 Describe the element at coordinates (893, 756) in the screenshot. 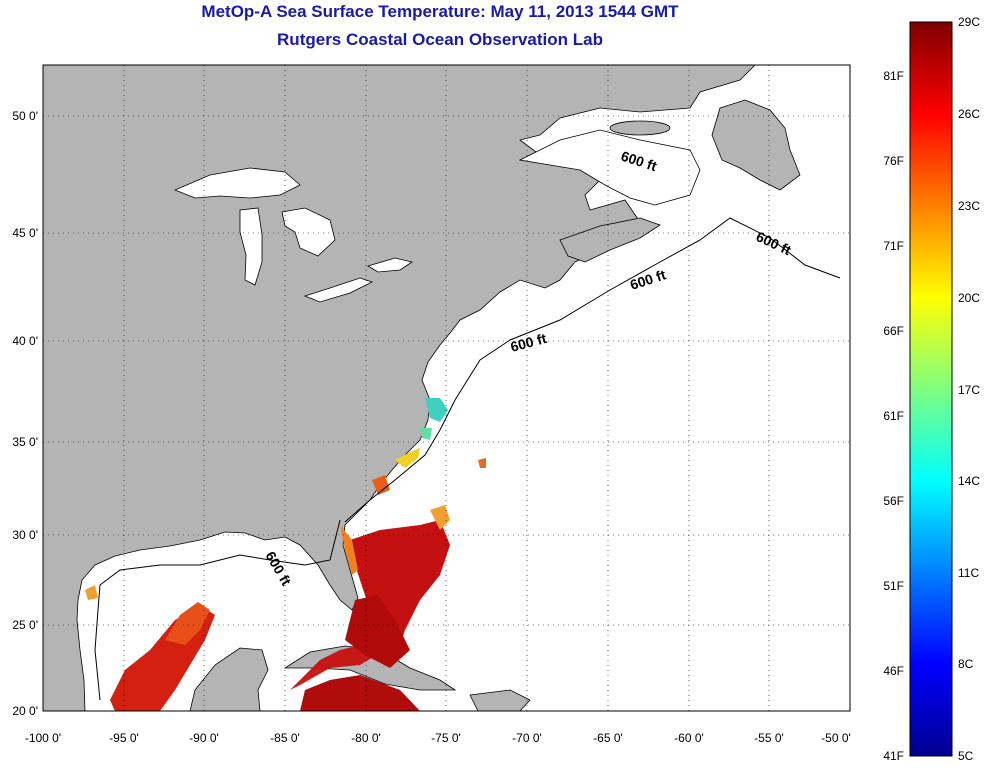

I see `colorbar-label-f: 41F` at that location.